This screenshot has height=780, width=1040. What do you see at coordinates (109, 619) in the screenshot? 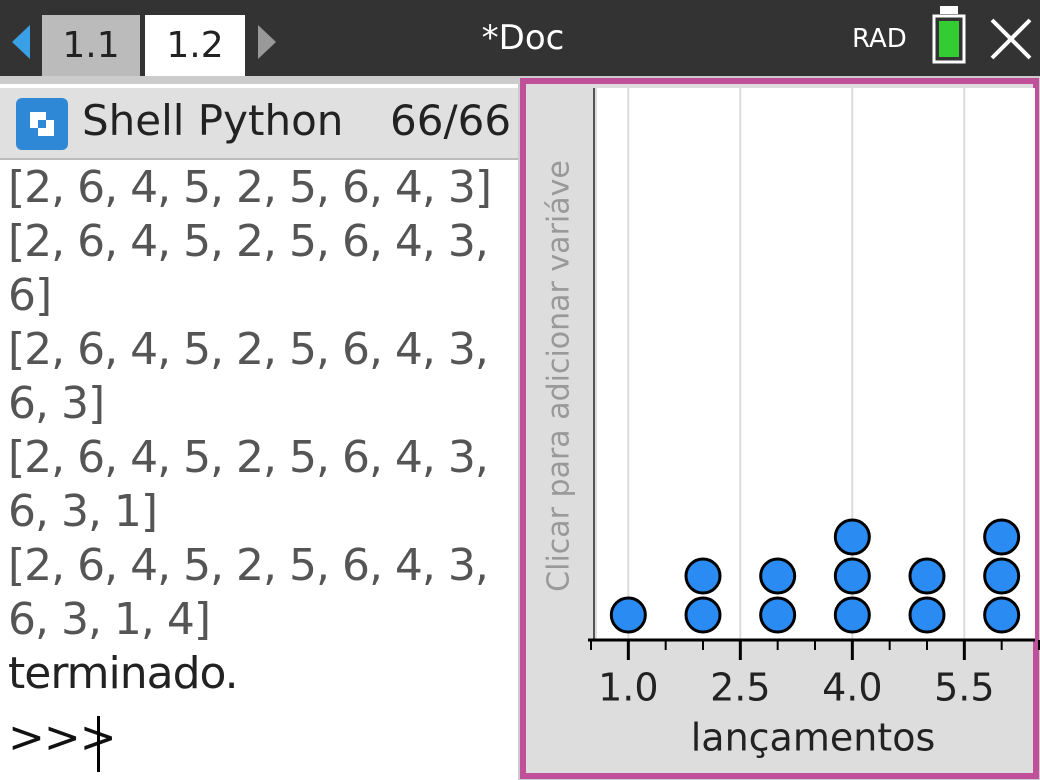
I see `shell-line: 6, 3, 1, 4]` at bounding box center [109, 619].